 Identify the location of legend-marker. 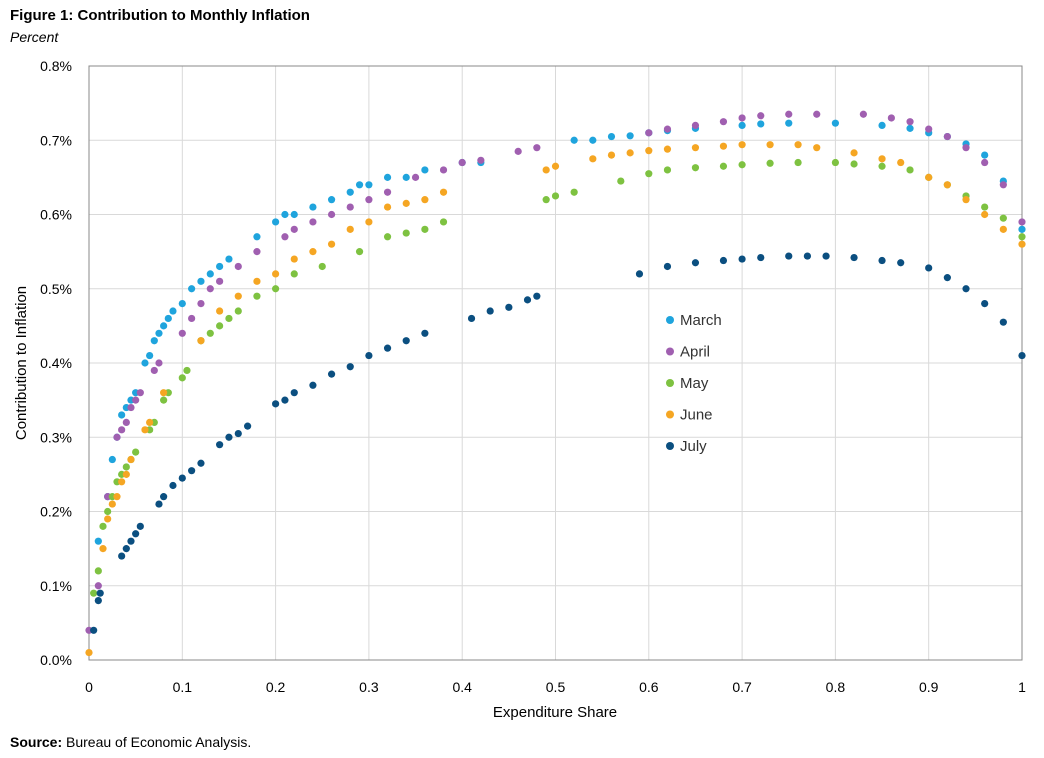
(670, 383).